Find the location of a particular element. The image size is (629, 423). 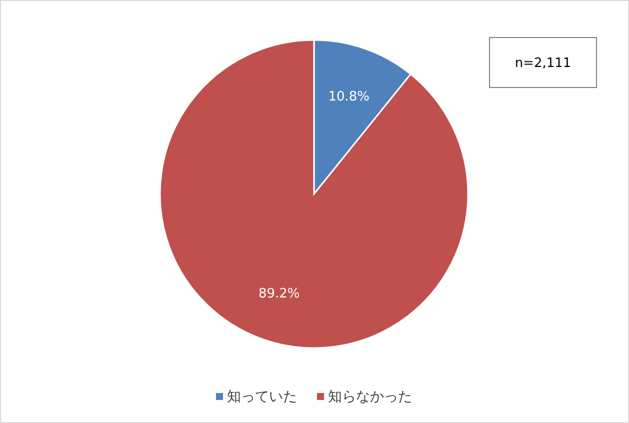

data-label: 10.8% is located at coordinates (349, 96).